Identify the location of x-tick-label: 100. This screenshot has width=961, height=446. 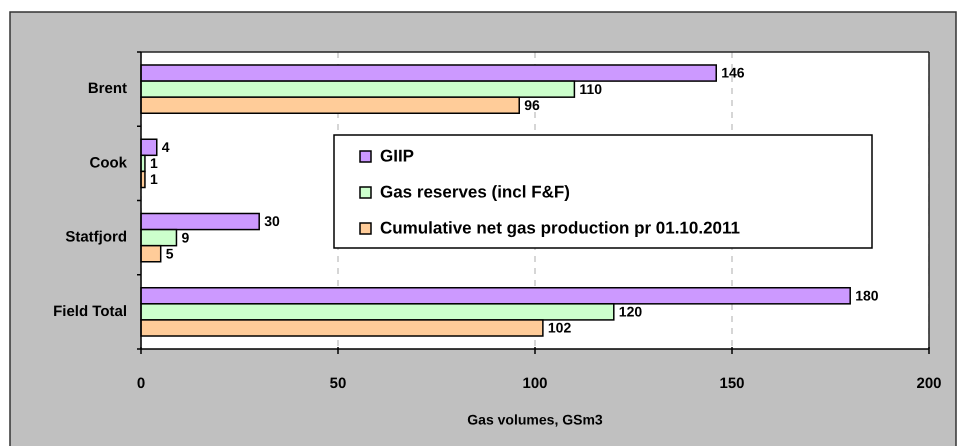
(535, 383).